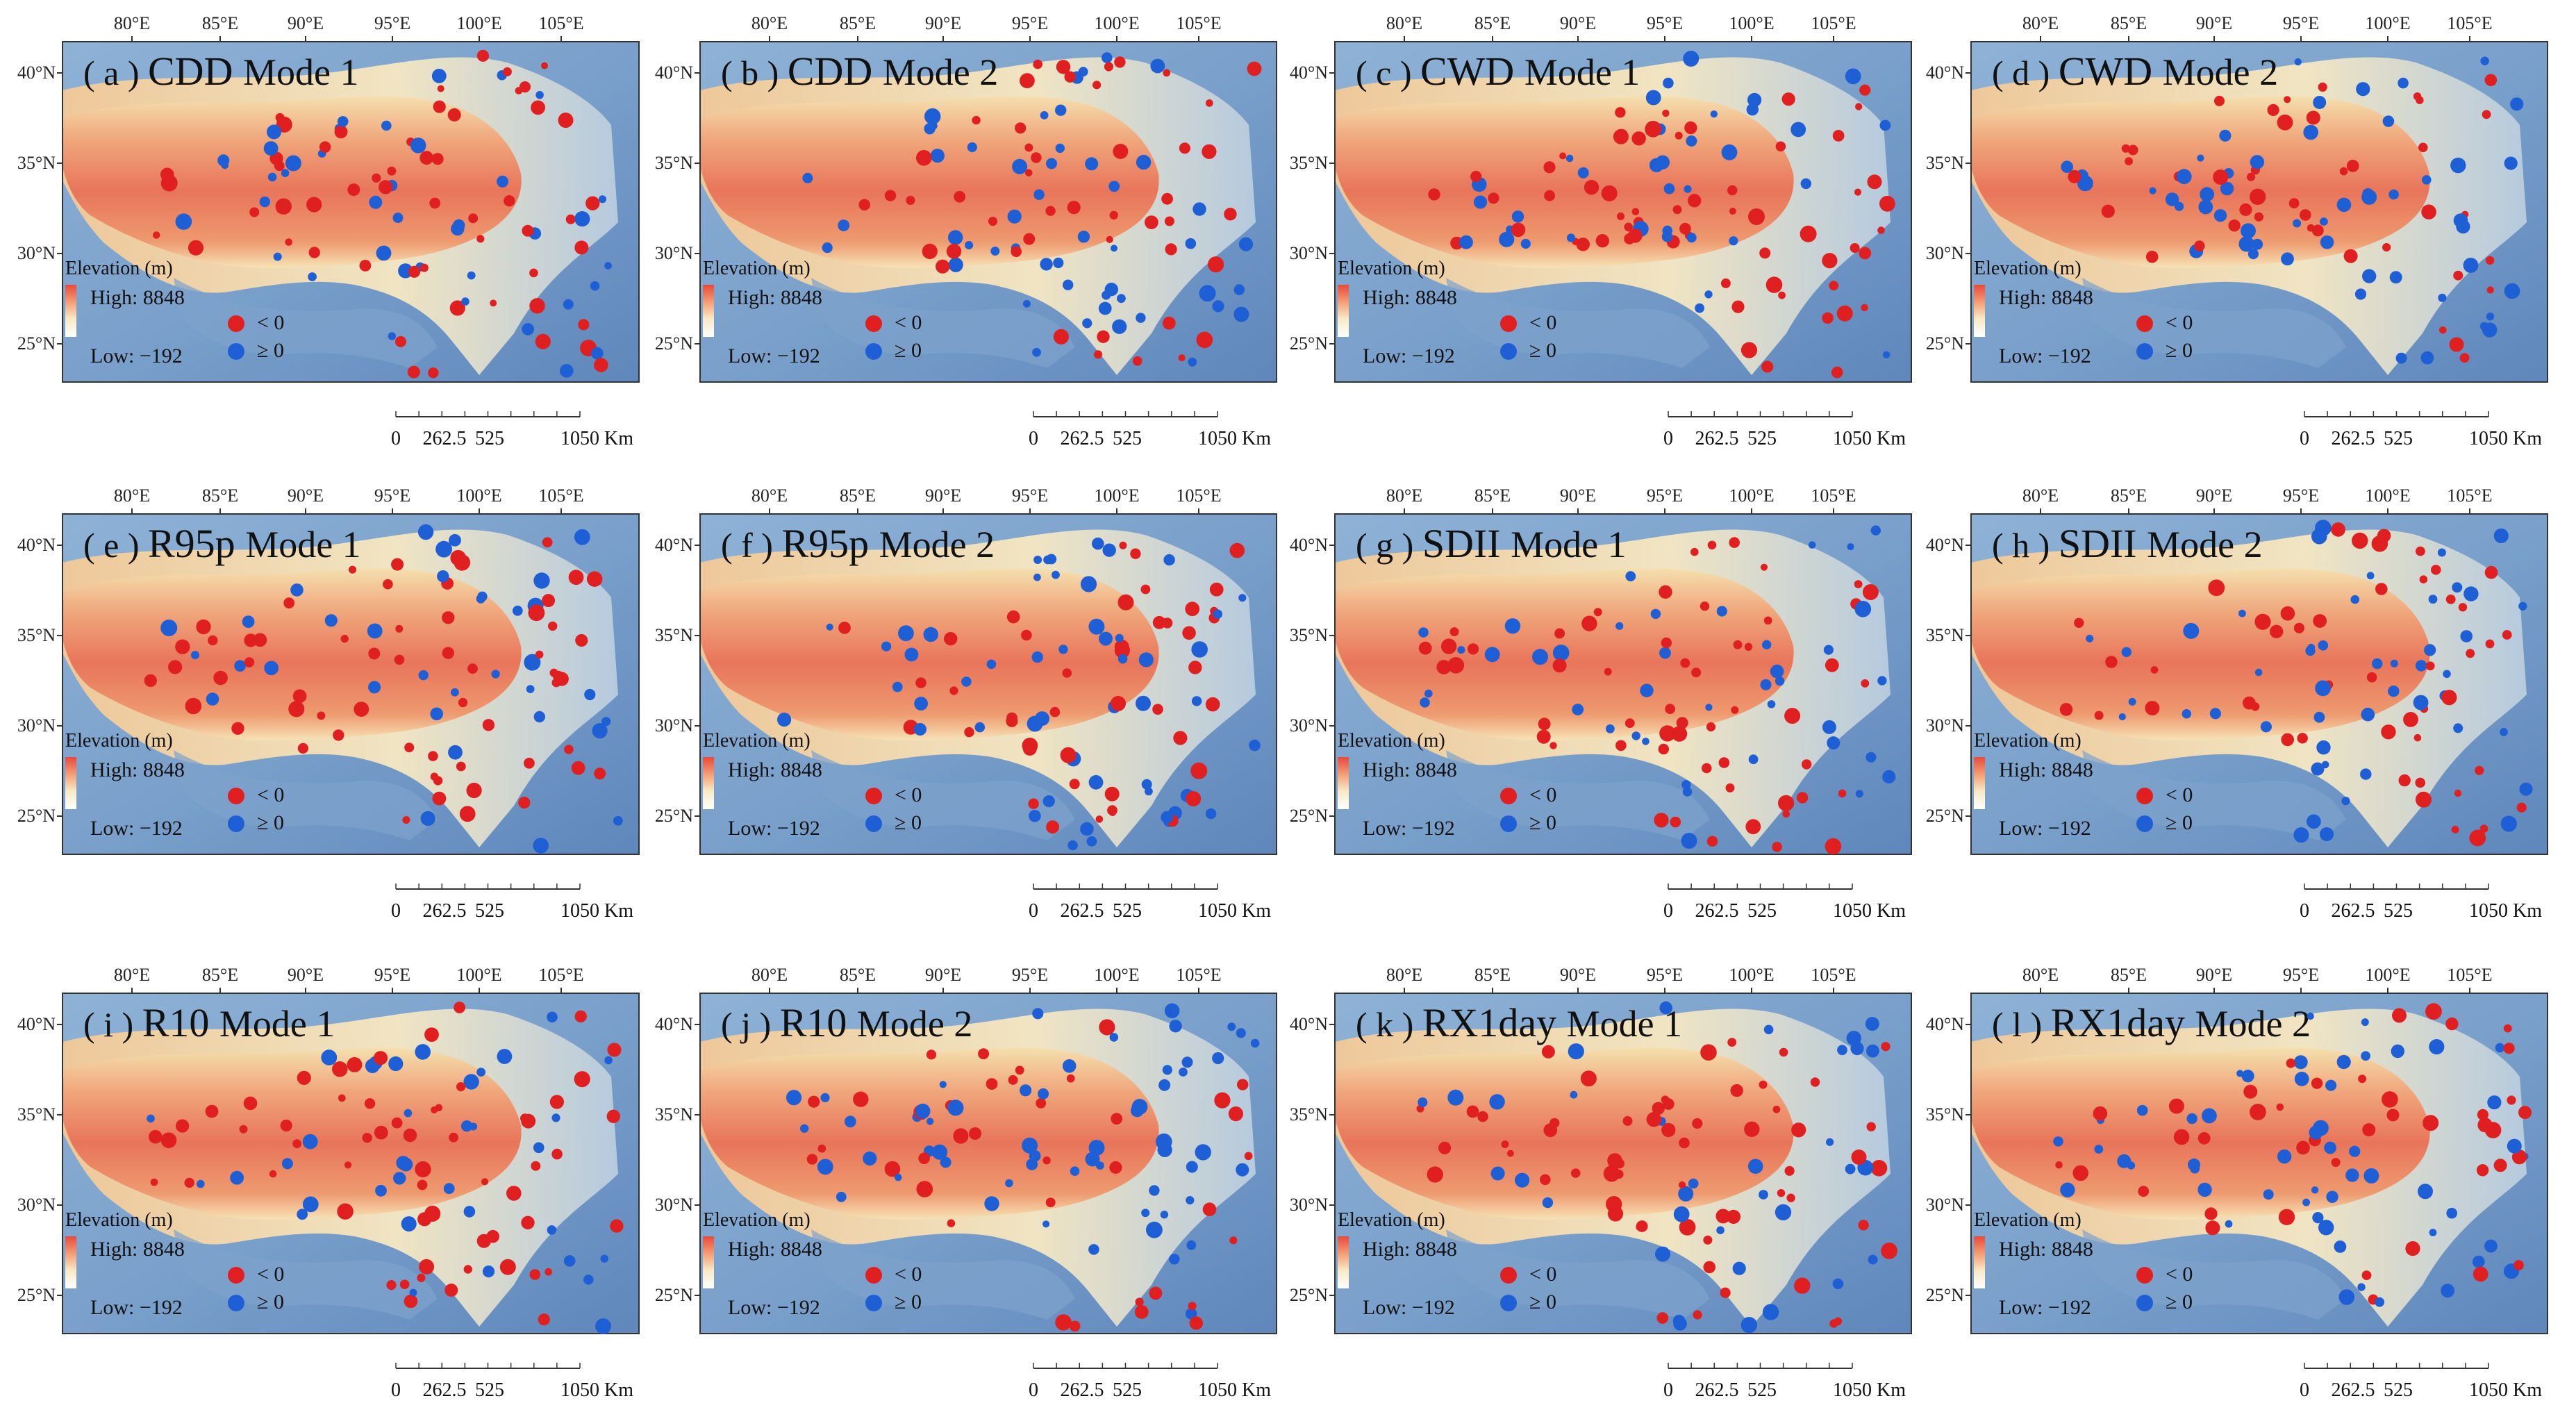 This screenshot has height=1419, width=2576. What do you see at coordinates (818, 1022) in the screenshot?
I see `panel-index: R10` at bounding box center [818, 1022].